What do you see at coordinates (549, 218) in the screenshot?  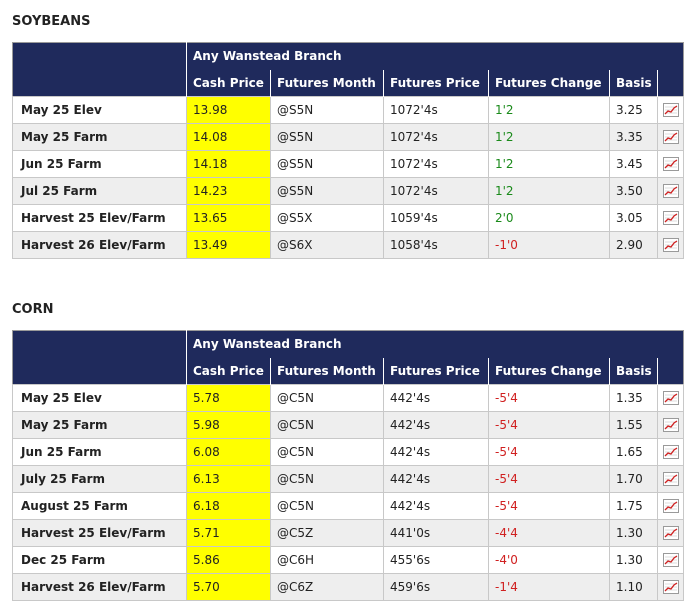 I see `futures-change-cell: 2'0` at bounding box center [549, 218].